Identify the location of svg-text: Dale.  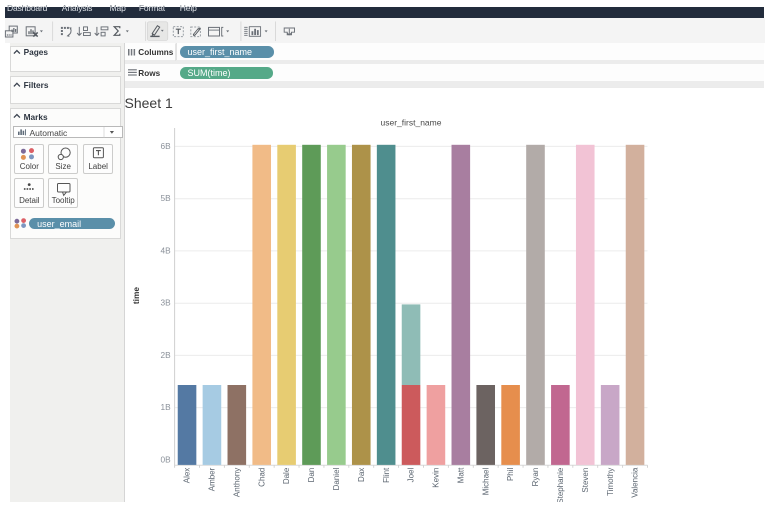
(286, 475).